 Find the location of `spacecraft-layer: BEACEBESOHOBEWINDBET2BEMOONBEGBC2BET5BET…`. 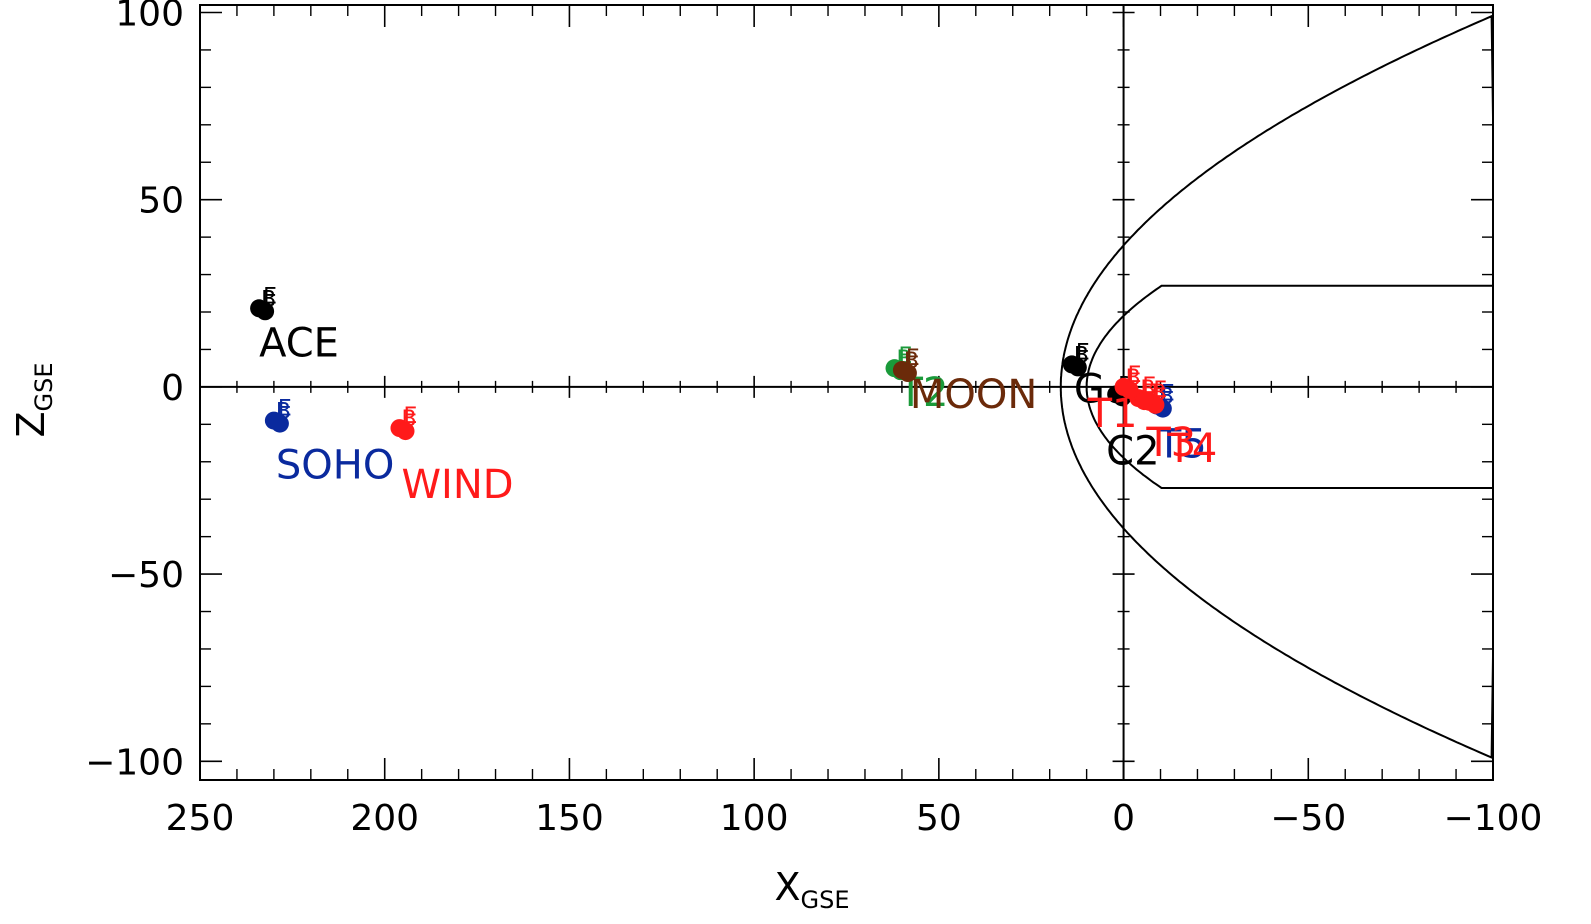

spacecraft-layer: BEACEBESOHOBEWINDBET2BEMOONBEGBC2BET5BET… is located at coordinates (733, 396).